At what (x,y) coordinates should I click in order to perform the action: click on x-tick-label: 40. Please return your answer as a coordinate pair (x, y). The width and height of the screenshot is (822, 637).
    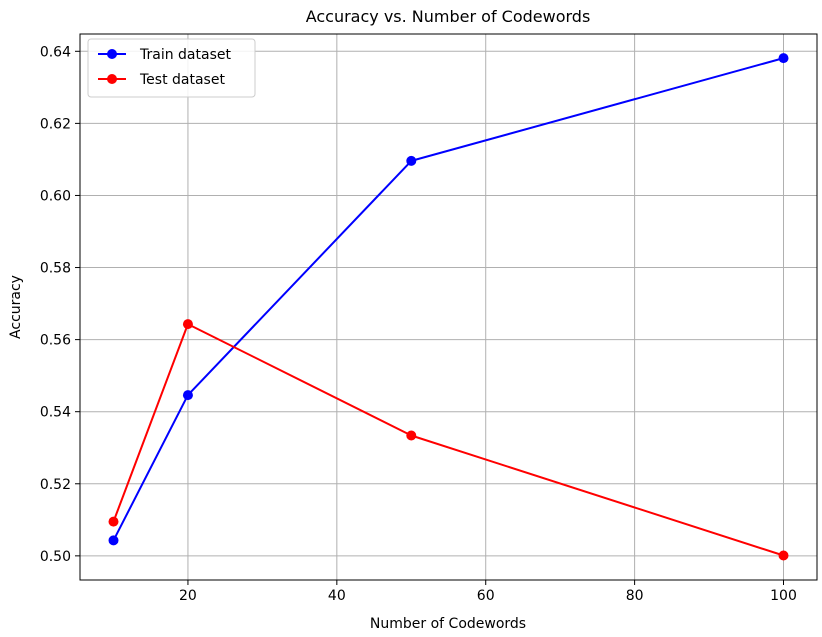
    Looking at the image, I should click on (337, 596).